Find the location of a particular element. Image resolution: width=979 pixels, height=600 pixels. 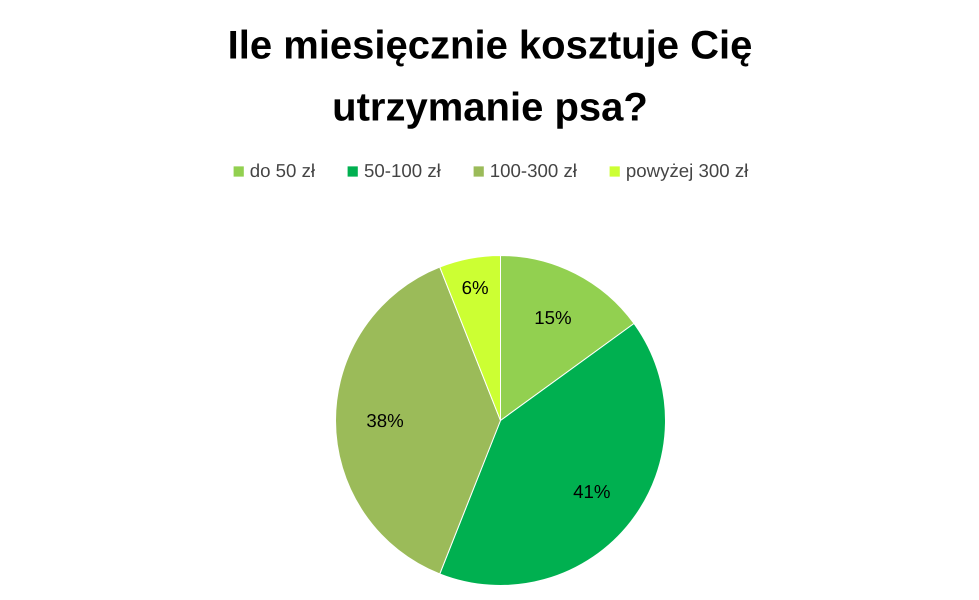

legend-label: powyżej 300 zł is located at coordinates (687, 171).